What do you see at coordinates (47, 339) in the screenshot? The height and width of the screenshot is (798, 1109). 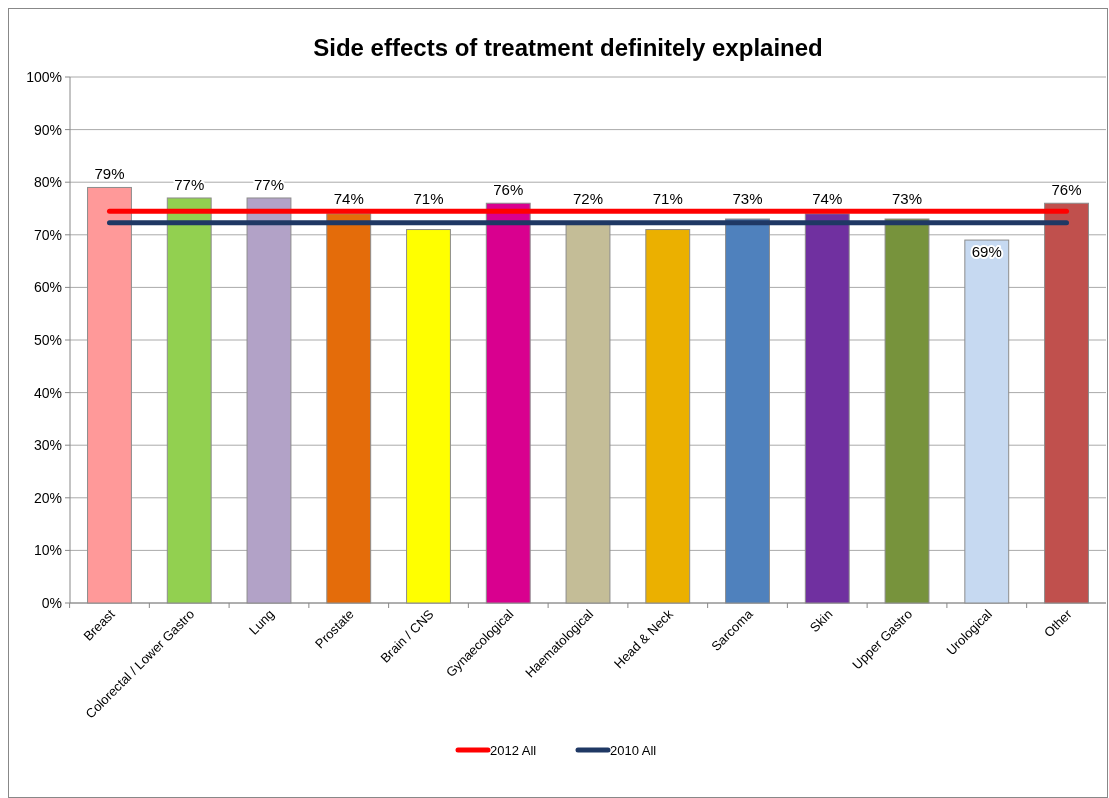 I see `y-tick-label: 50%` at bounding box center [47, 339].